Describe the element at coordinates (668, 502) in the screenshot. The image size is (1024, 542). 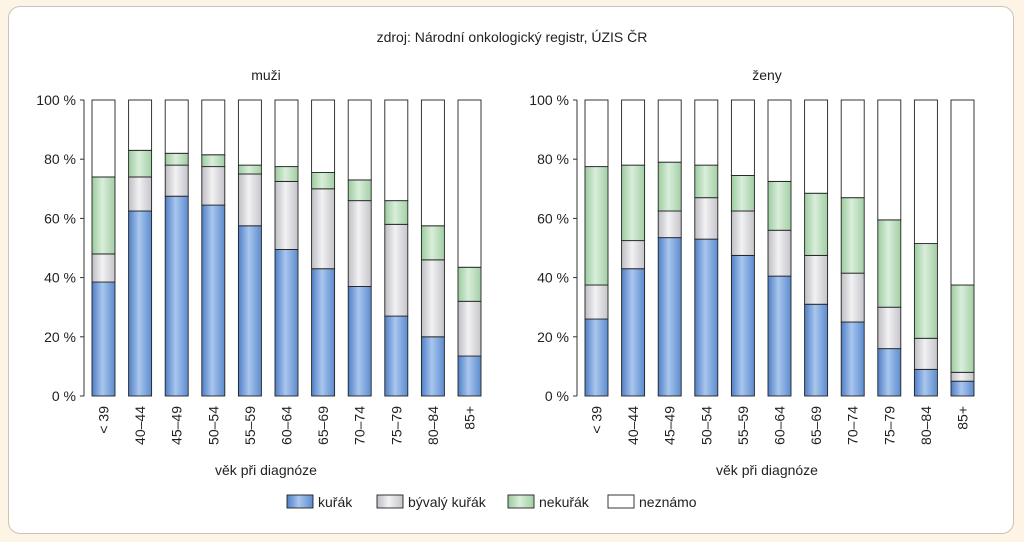
I see `legend-label: neznámo` at that location.